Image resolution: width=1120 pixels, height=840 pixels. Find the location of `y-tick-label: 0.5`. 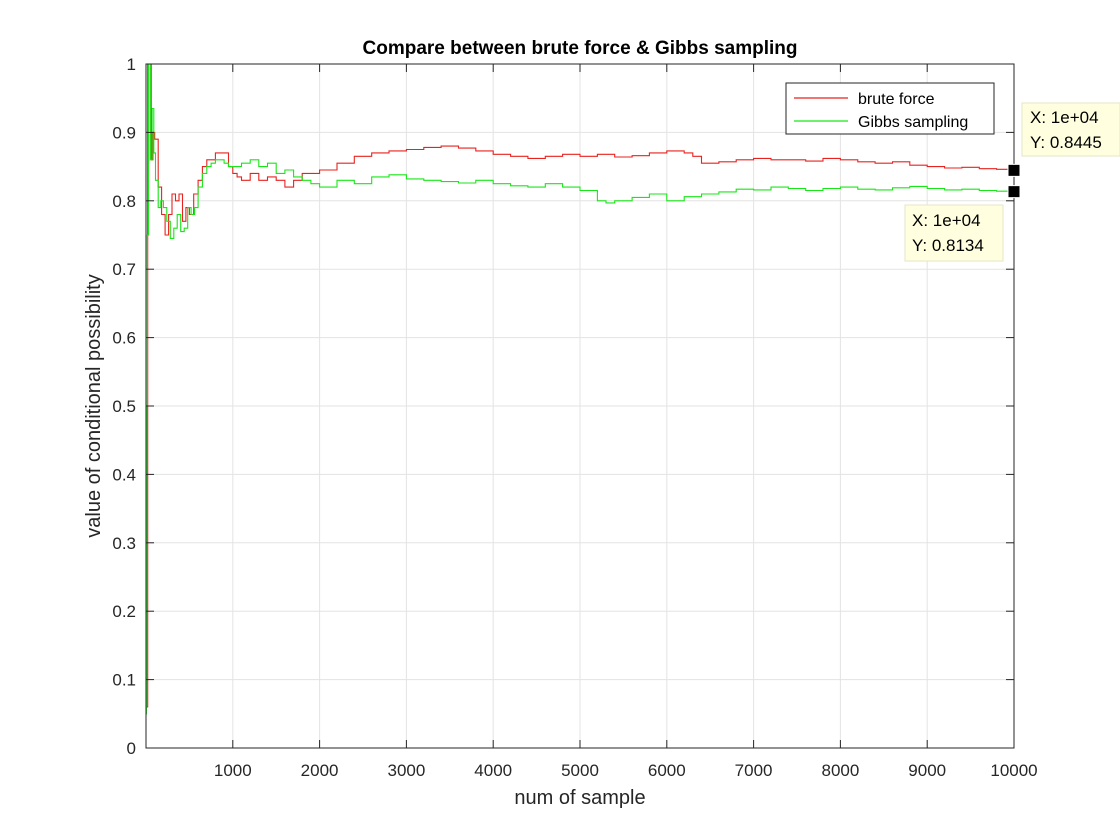

y-tick-label: 0.5 is located at coordinates (124, 406).